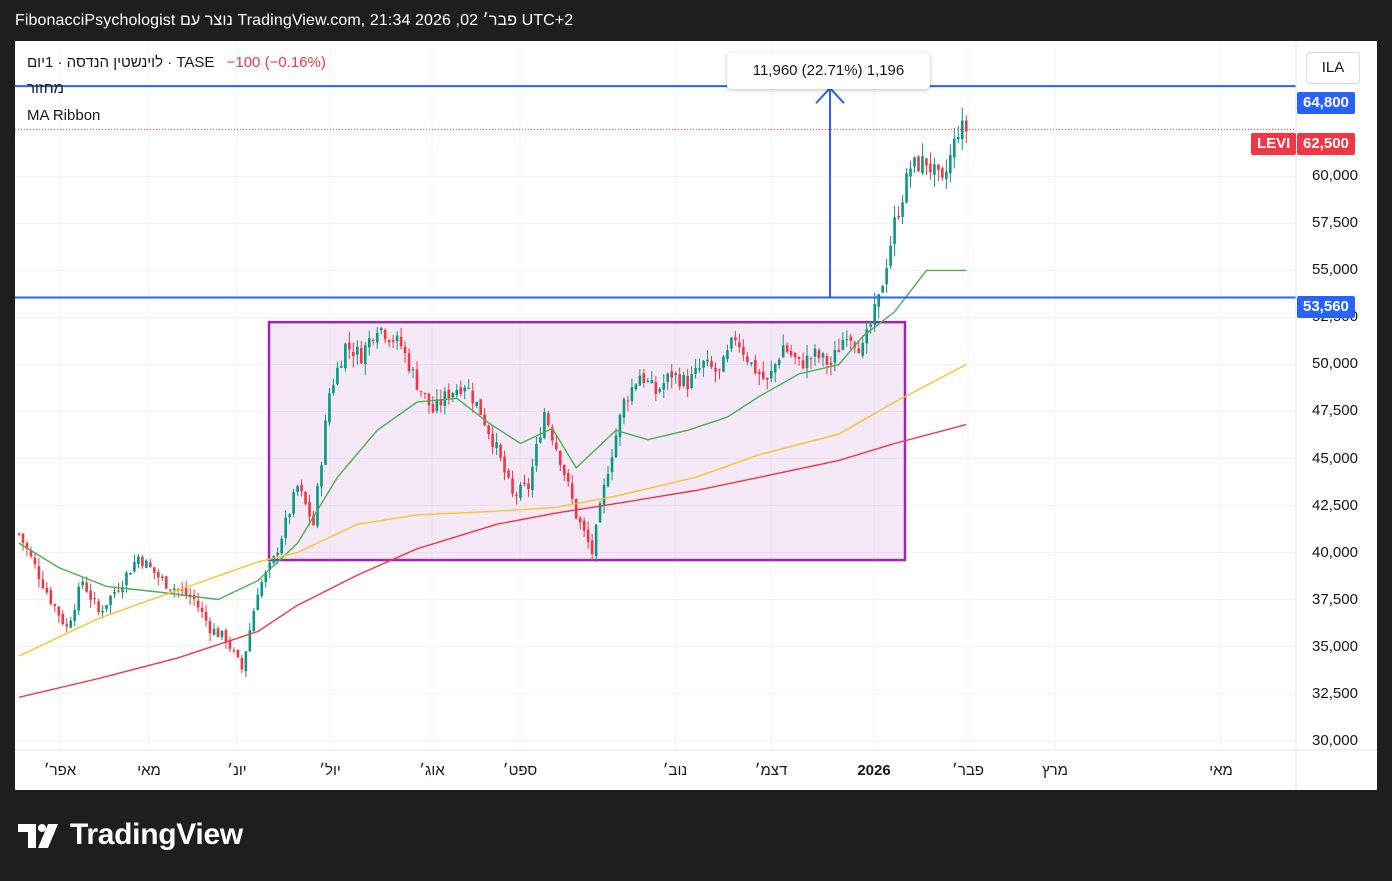 Image resolution: width=1392 pixels, height=881 pixels. What do you see at coordinates (45, 88) in the screenshot?
I see `legend-volume: מחזור` at bounding box center [45, 88].